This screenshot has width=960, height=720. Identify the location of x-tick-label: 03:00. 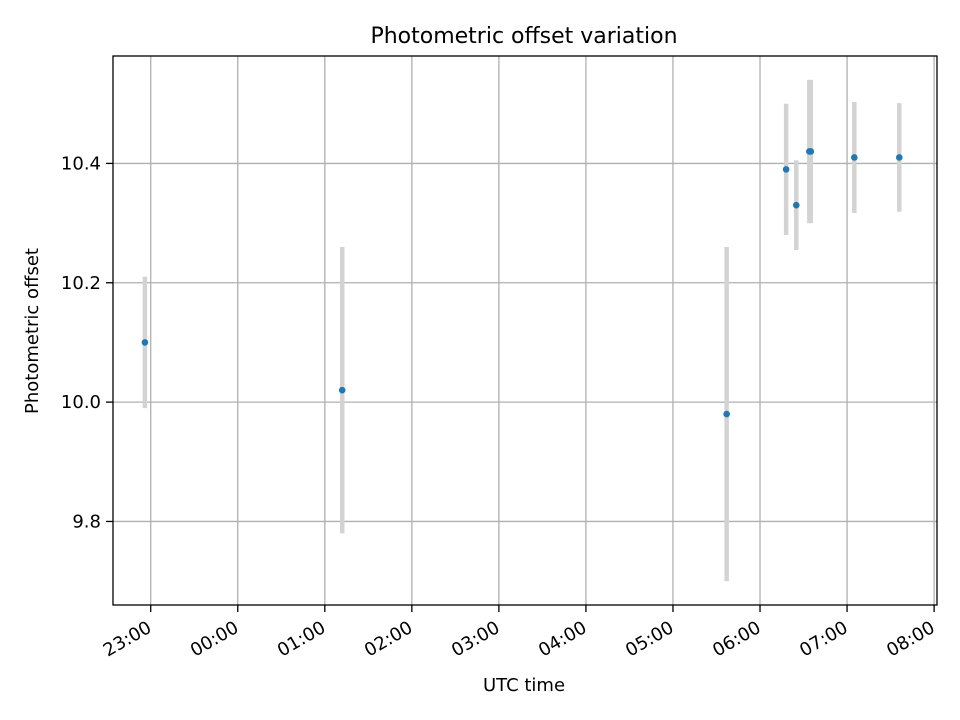
(475, 639).